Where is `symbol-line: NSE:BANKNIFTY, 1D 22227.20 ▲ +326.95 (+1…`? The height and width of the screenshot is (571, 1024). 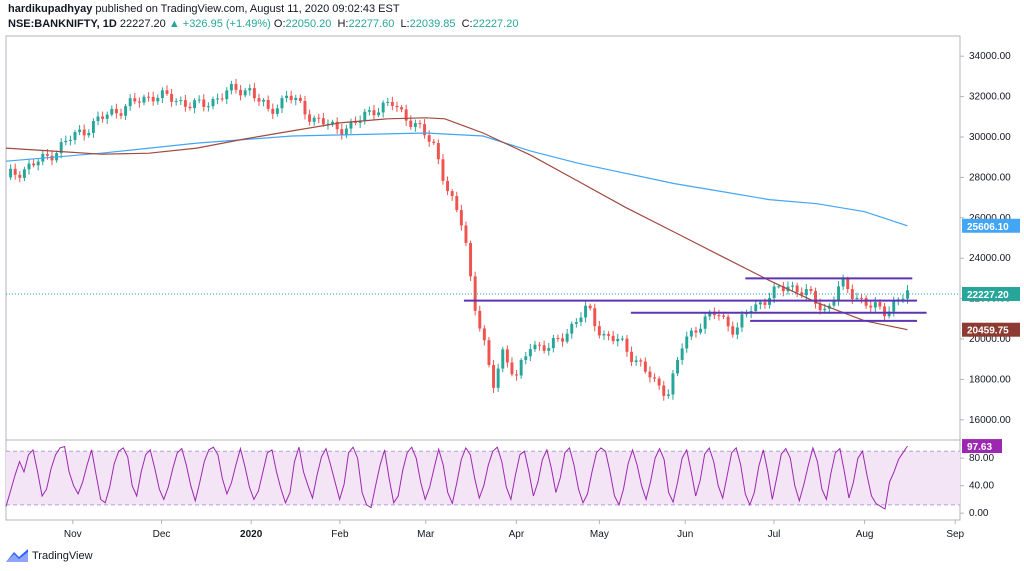 symbol-line: NSE:BANKNIFTY, 1D 22227.20 ▲ +326.95 (+1… is located at coordinates (264, 24).